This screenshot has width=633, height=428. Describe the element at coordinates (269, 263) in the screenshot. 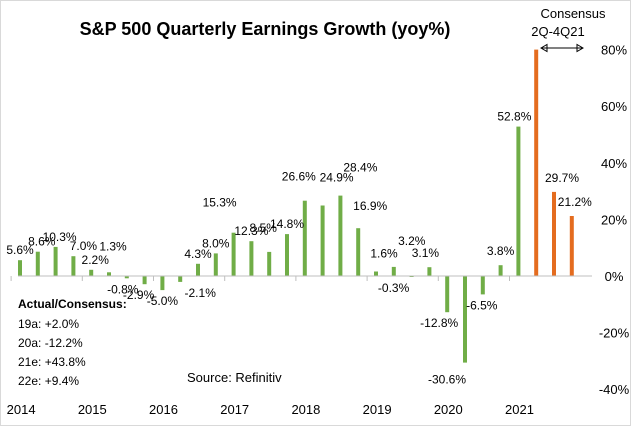

I see `bar-3q17` at that location.